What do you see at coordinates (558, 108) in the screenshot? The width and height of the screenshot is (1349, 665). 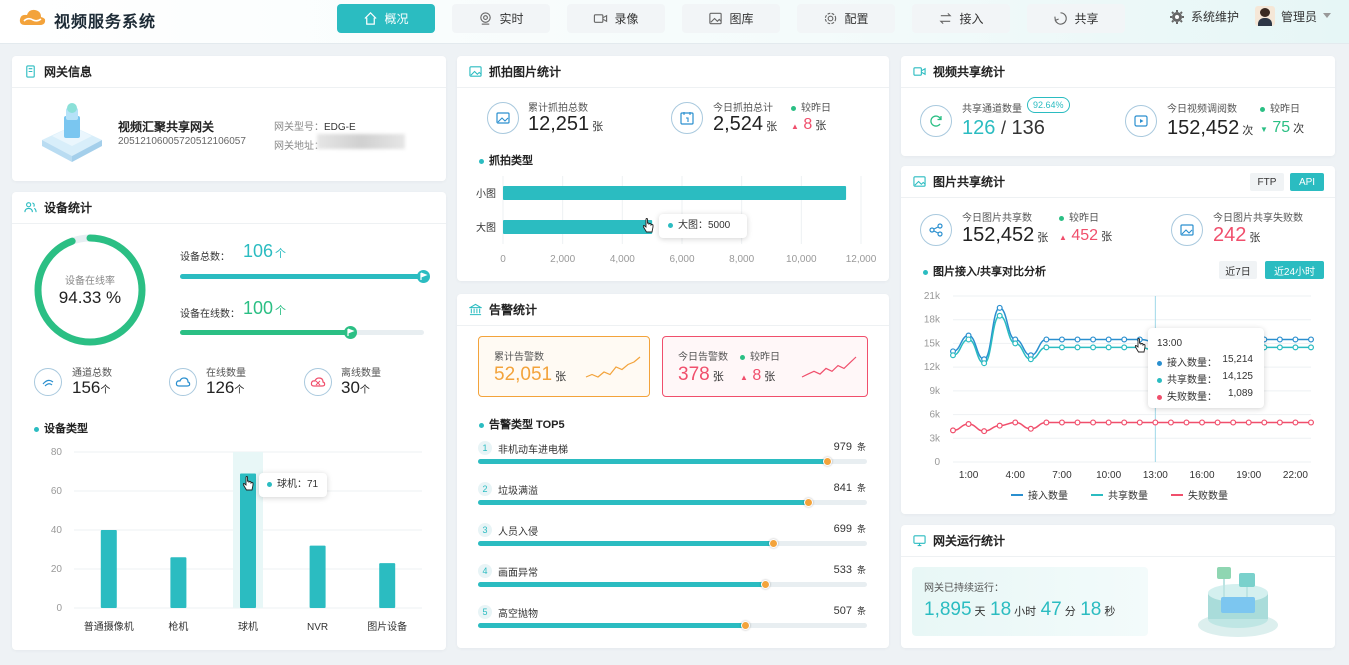 I see `capture-total-label: 累计抓拍总数` at bounding box center [558, 108].